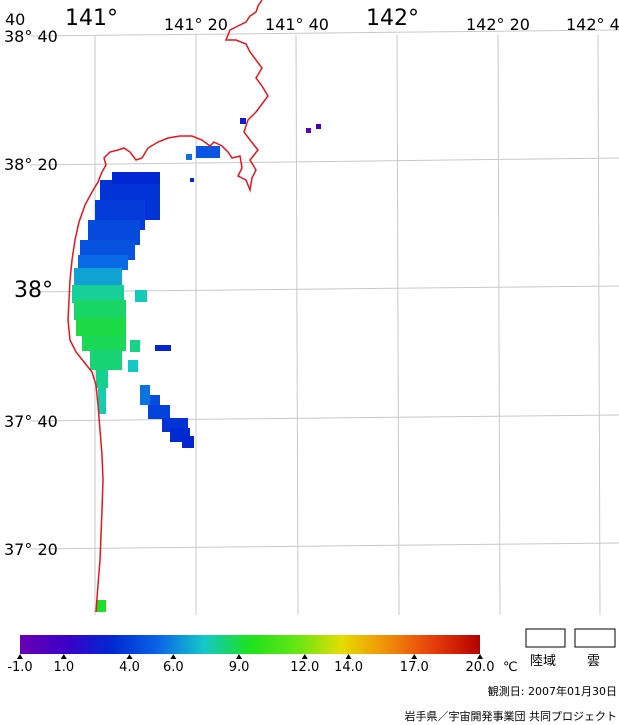 This screenshot has height=725, width=619. What do you see at coordinates (593, 661) in the screenshot?
I see `cloud-label: 雲` at bounding box center [593, 661].